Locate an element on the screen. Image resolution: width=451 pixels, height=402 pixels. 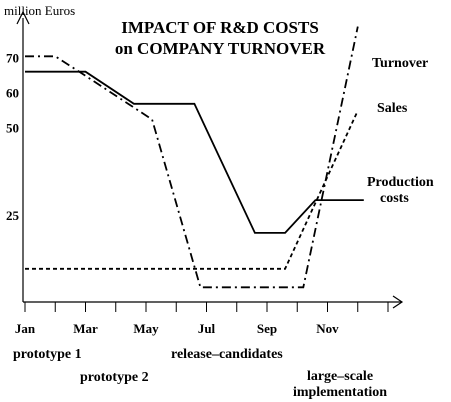
milestone-implementation: implementation is located at coordinates (340, 392).